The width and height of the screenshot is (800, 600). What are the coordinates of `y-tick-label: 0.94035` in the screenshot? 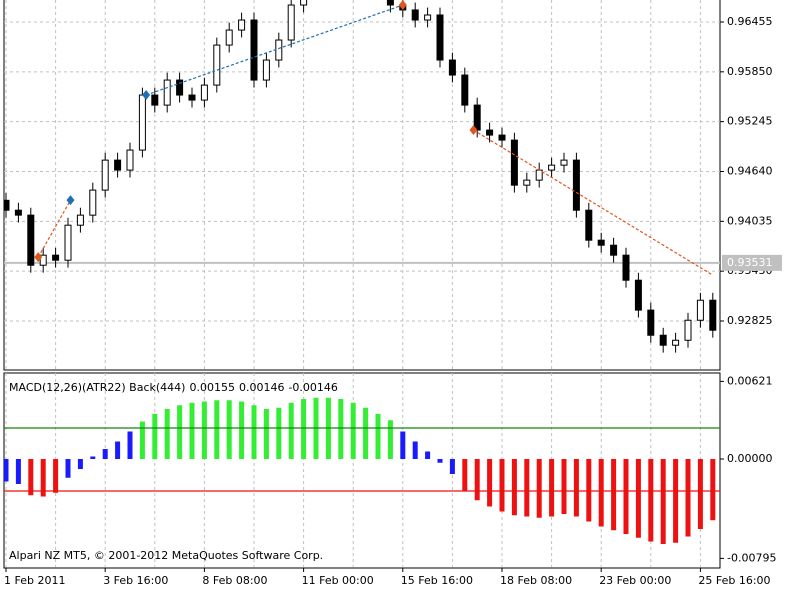 It's located at (750, 220).